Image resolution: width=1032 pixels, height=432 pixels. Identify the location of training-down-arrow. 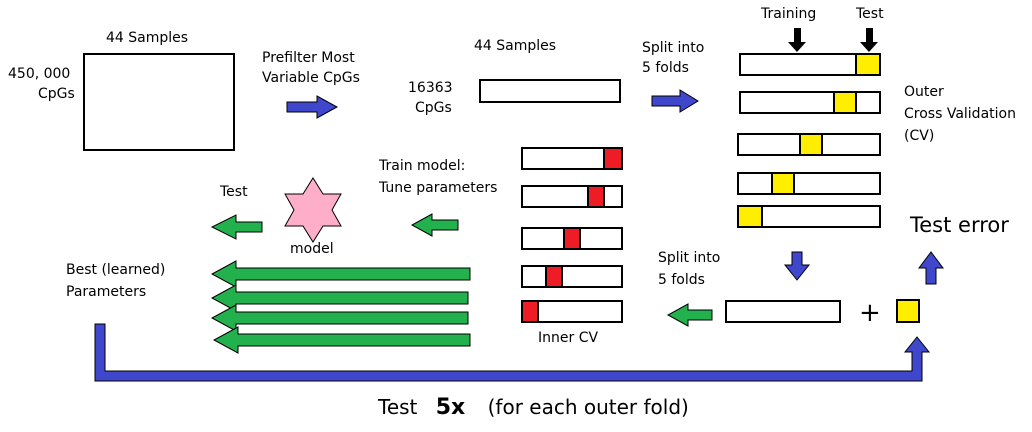
(797, 40).